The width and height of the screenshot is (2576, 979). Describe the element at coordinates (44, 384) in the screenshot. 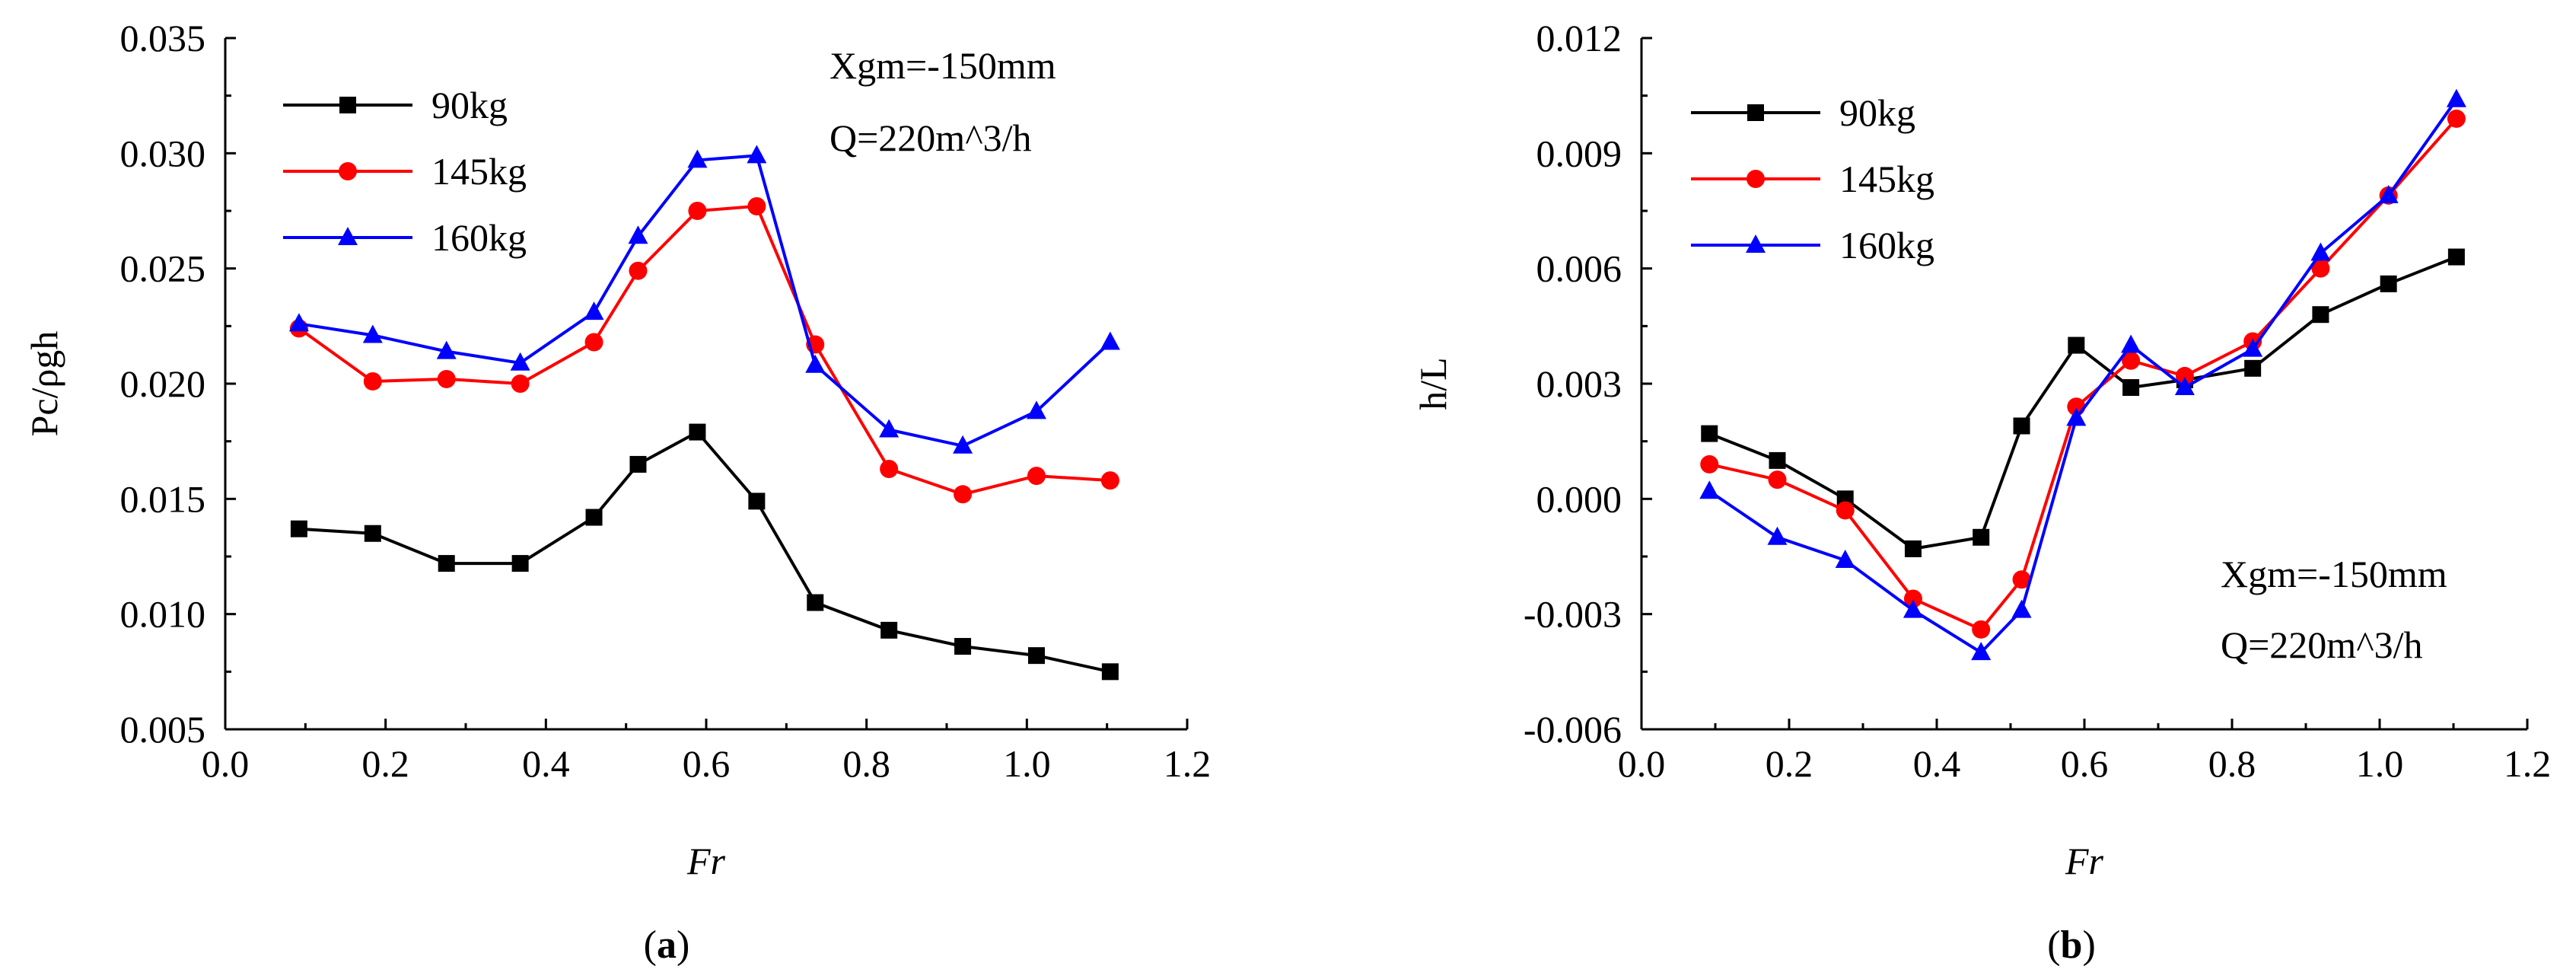

I see `y-axis-title: Pc/ρgh` at that location.